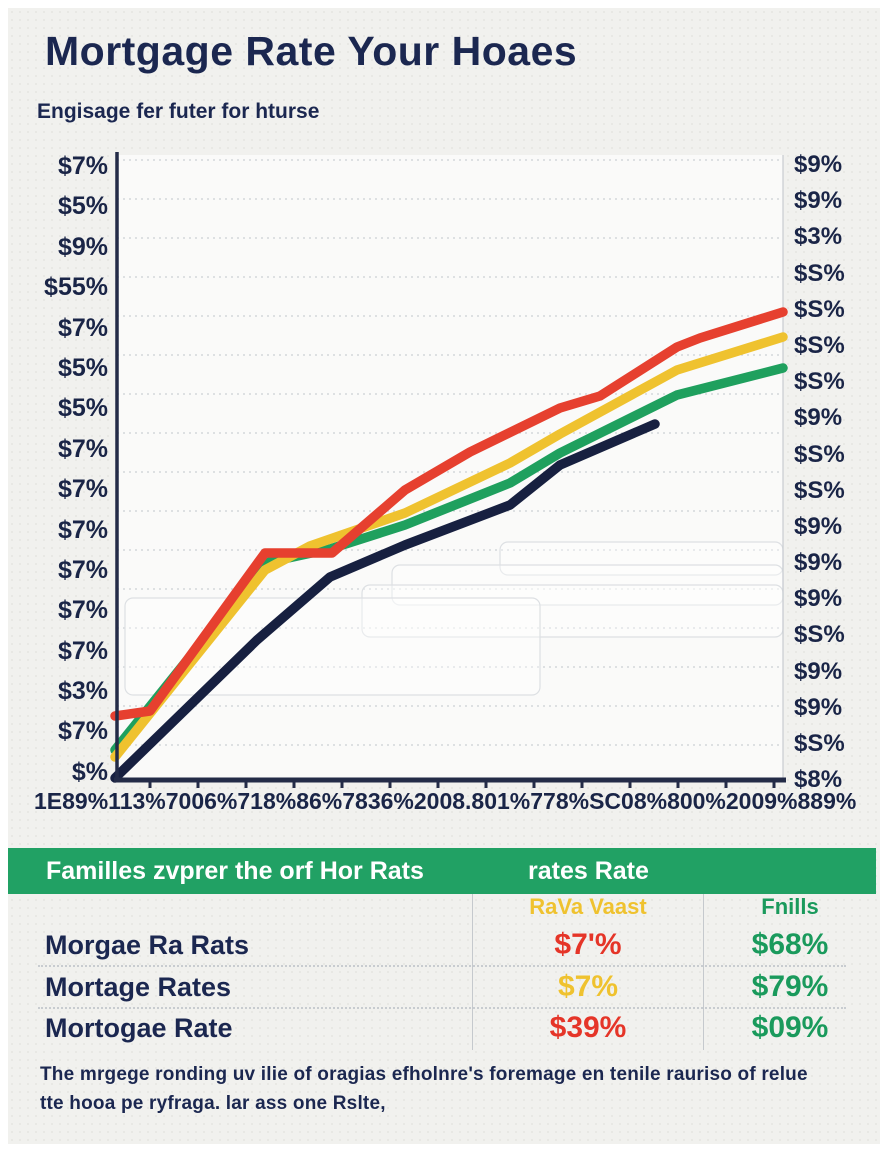 The width and height of the screenshot is (896, 1152). Describe the element at coordinates (442, 910) in the screenshot. I see `table-subheader-row: RaVa Vaast Fnills` at that location.